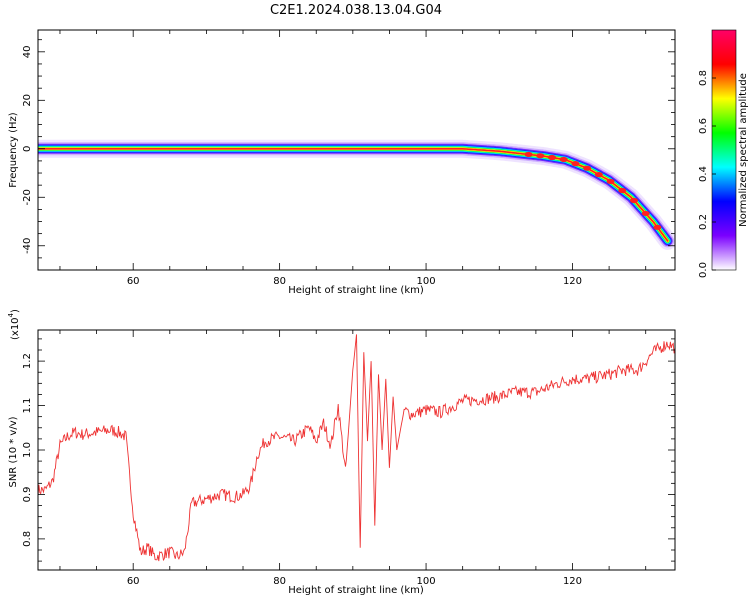 This screenshot has height=600, width=750. I want to click on snr-xtick-label: 120, so click(572, 581).